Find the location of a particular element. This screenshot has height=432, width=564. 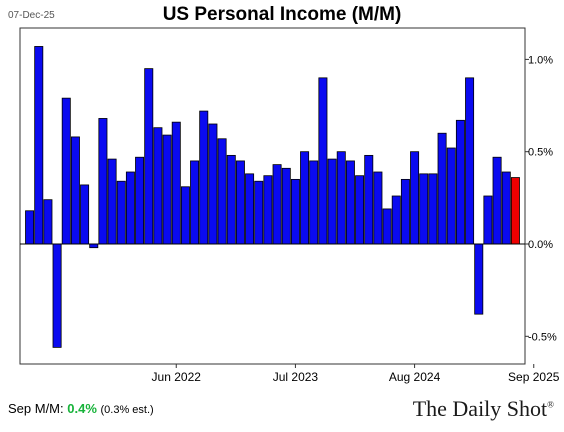

daily-shot-logo: The Daily Shot® is located at coordinates (483, 409).